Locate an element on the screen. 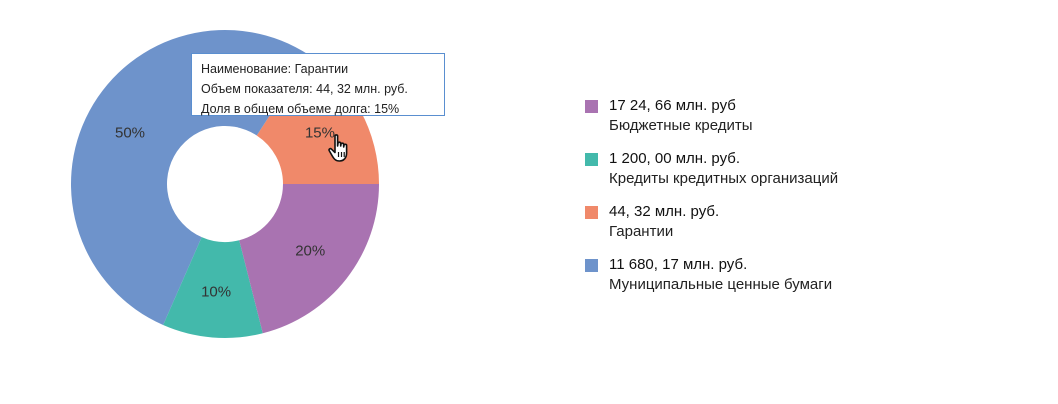 This screenshot has height=404, width=1058. slice-label-1: 50% is located at coordinates (130, 133).